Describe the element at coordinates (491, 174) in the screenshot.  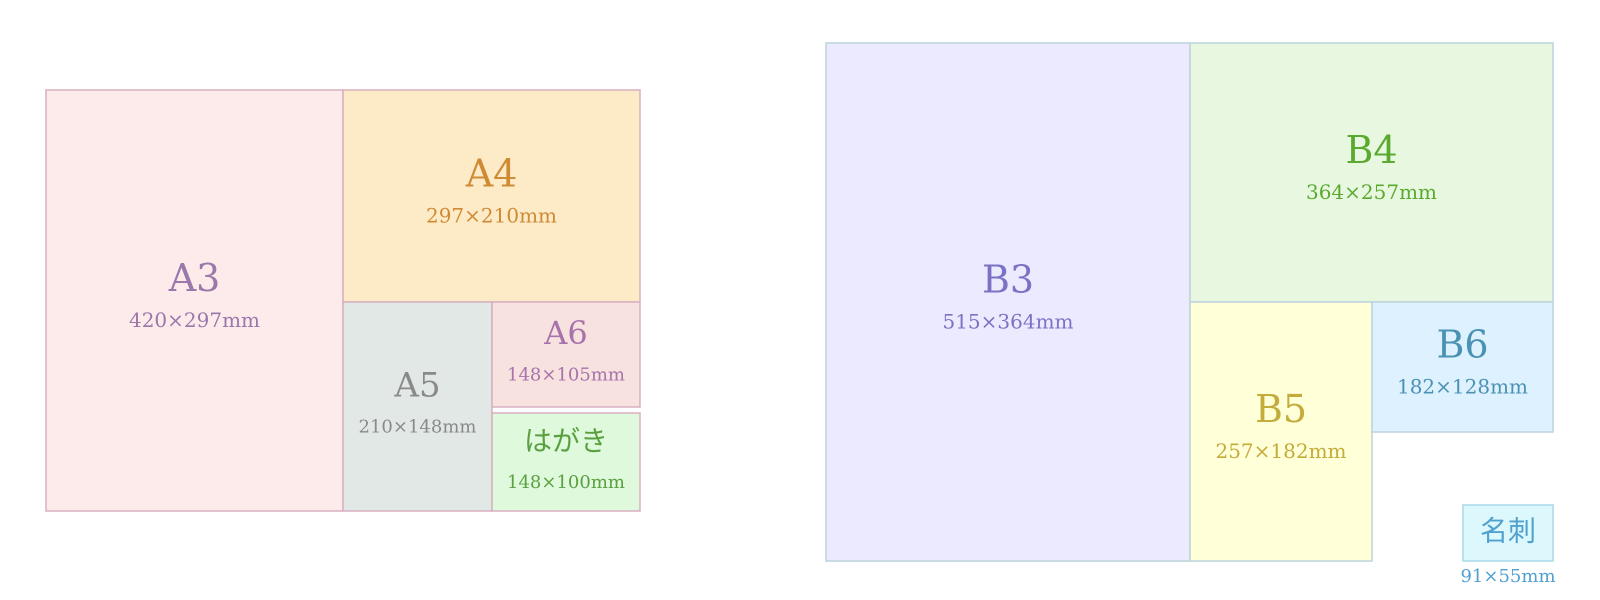
I see `paper-label: A4` at that location.